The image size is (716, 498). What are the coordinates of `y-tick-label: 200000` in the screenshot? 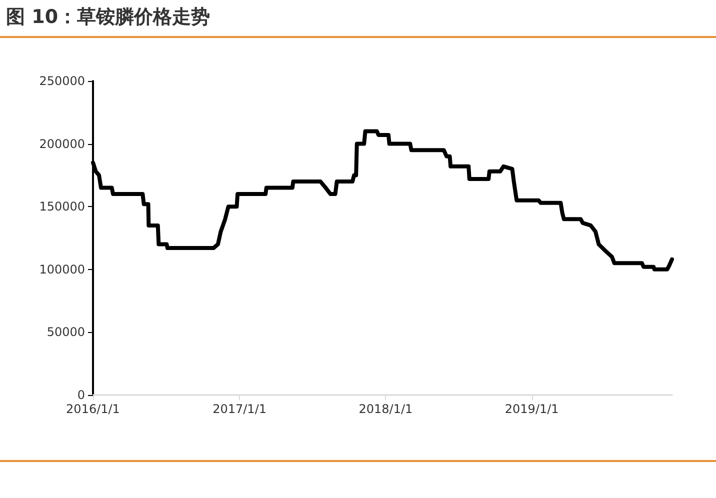 It's located at (62, 143).